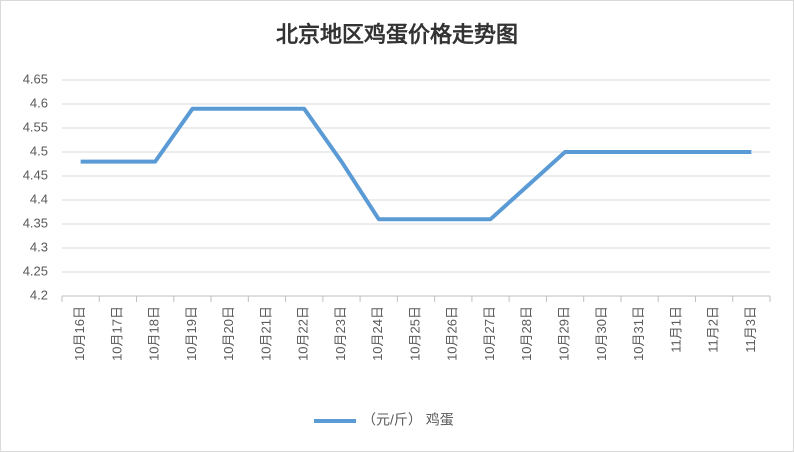  Describe the element at coordinates (191, 333) in the screenshot. I see `x-tick-label: 10月19日` at that location.